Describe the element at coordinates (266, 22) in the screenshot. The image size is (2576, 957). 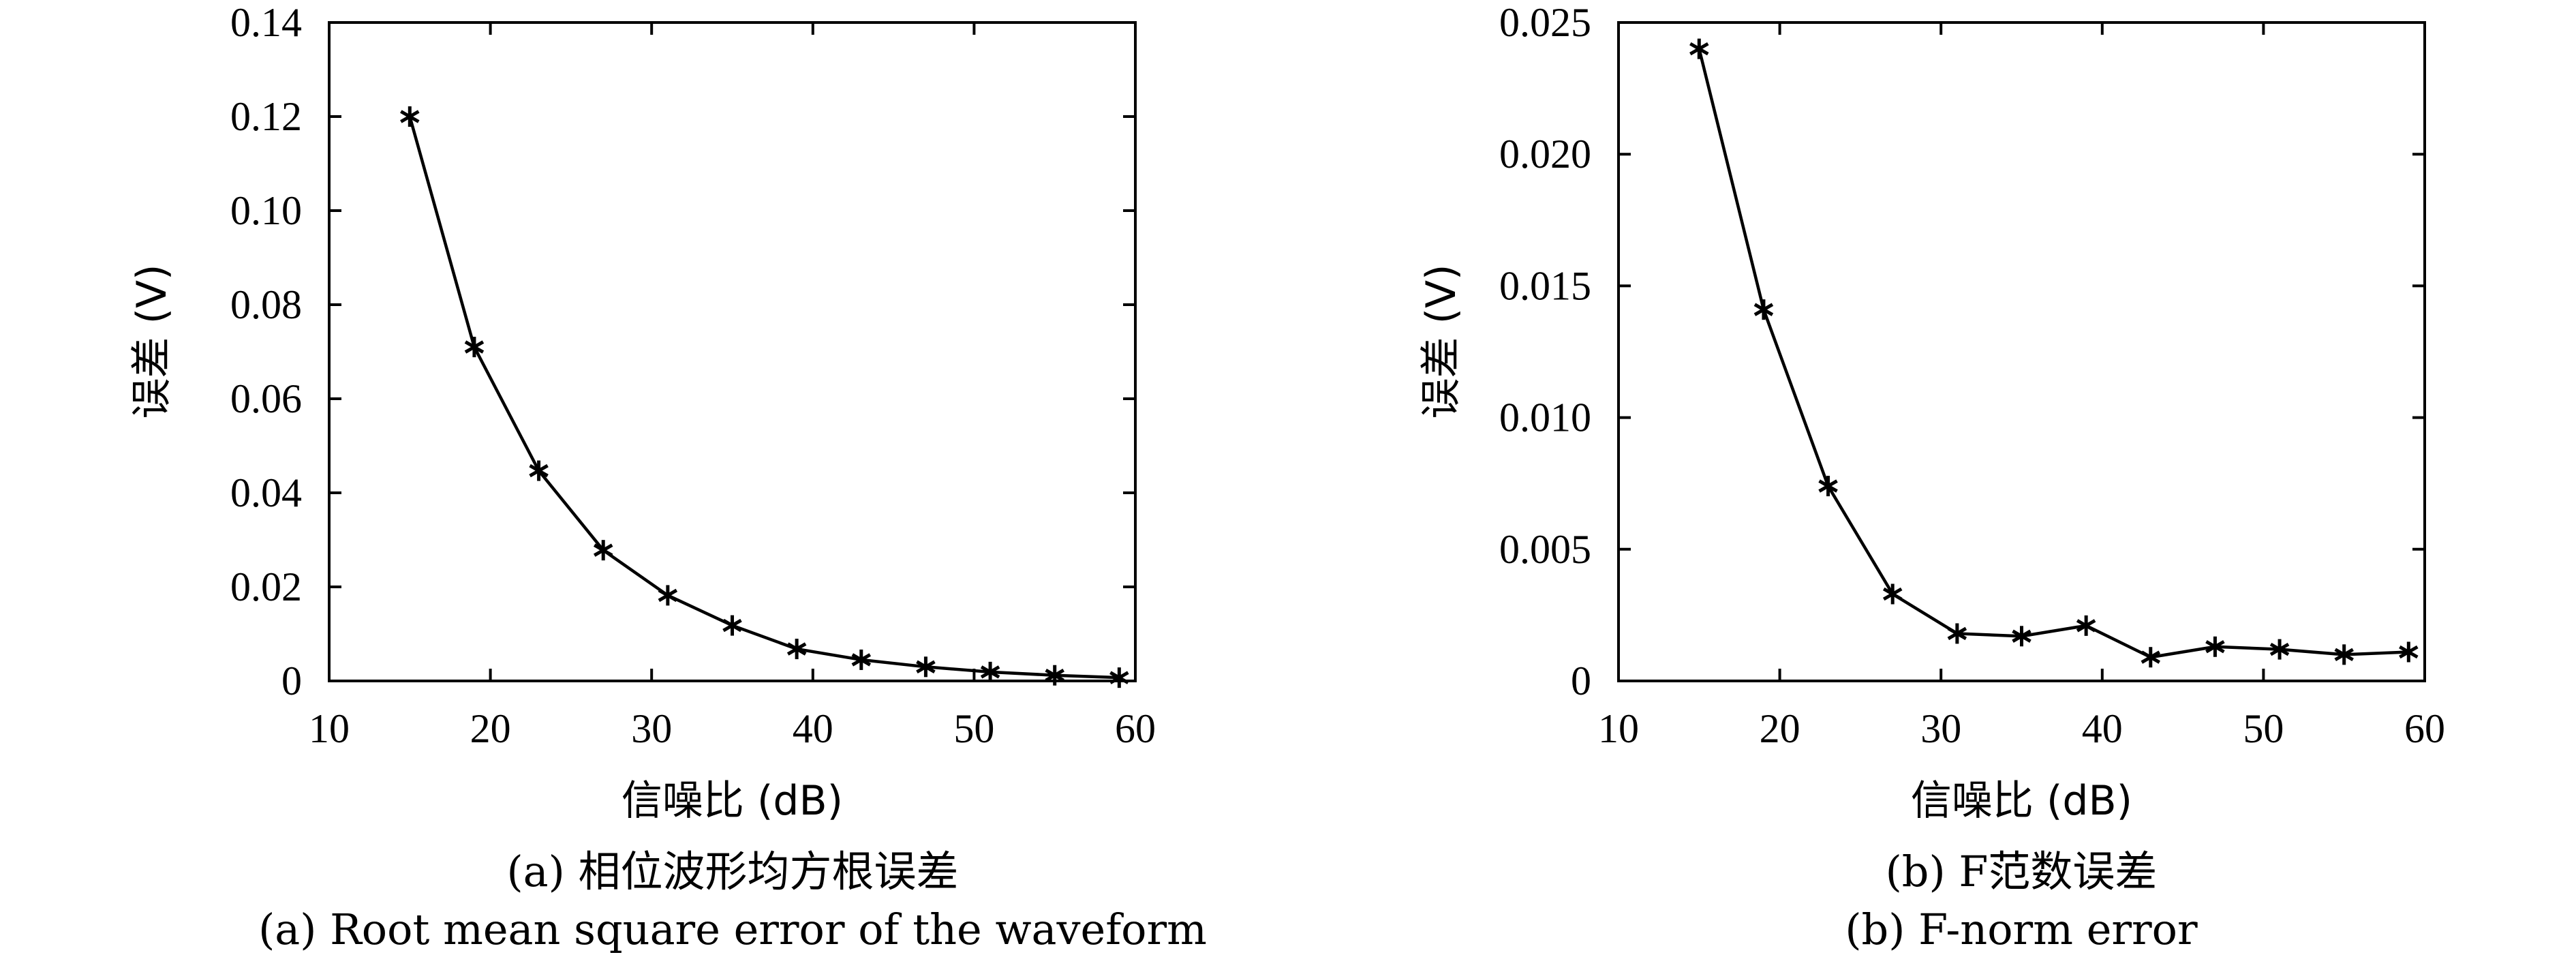
I see `y-tick-label: 0.14` at that location.